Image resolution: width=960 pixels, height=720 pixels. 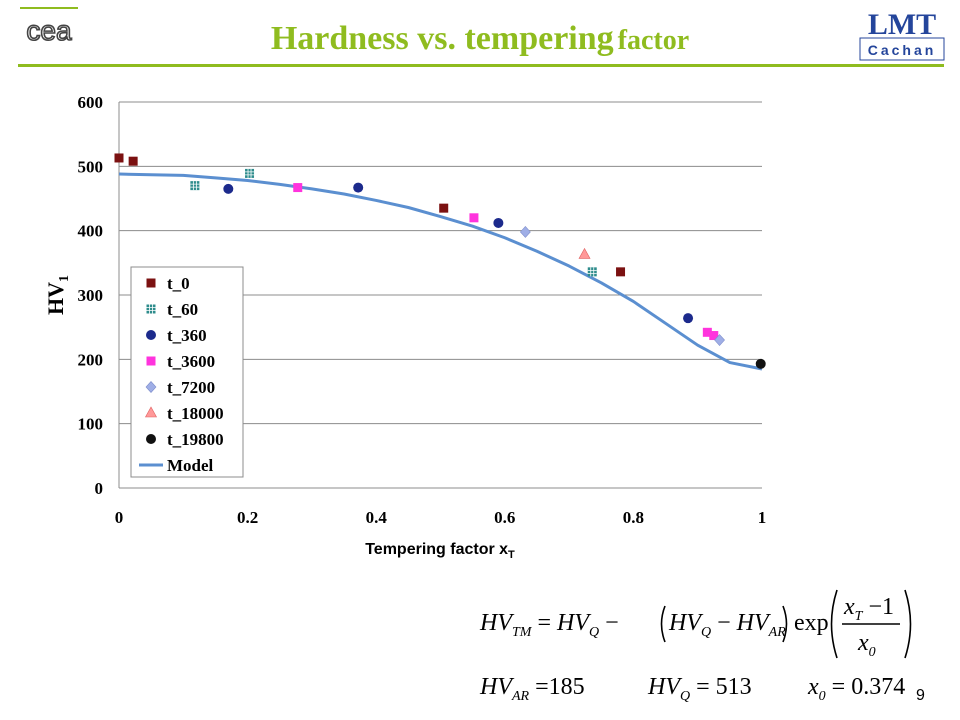 I want to click on y-axis-label: HV1, so click(x=57, y=295).